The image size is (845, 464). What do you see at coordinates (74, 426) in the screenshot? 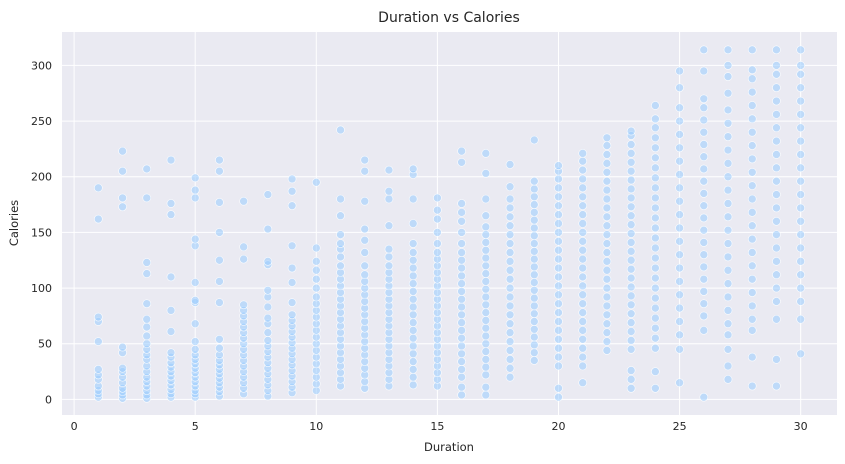
I see `x-tick-label: 0` at bounding box center [74, 426].